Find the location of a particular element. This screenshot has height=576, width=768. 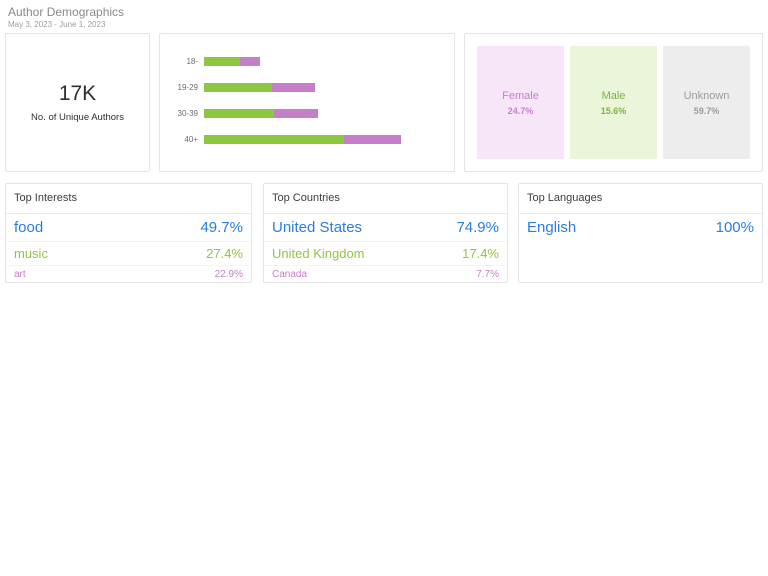

country-value: 74.9% is located at coordinates (477, 227).